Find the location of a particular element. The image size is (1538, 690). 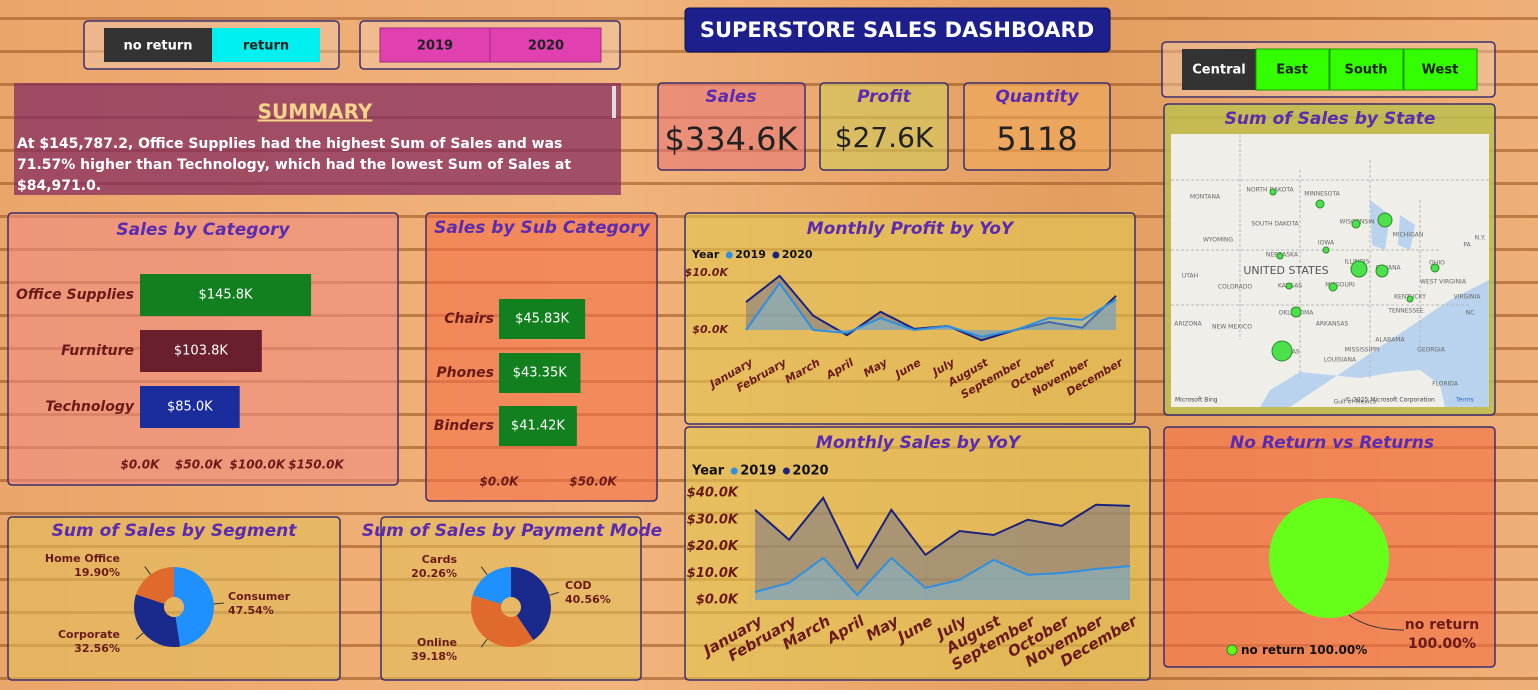

slicer-label: Central is located at coordinates (1218, 70).